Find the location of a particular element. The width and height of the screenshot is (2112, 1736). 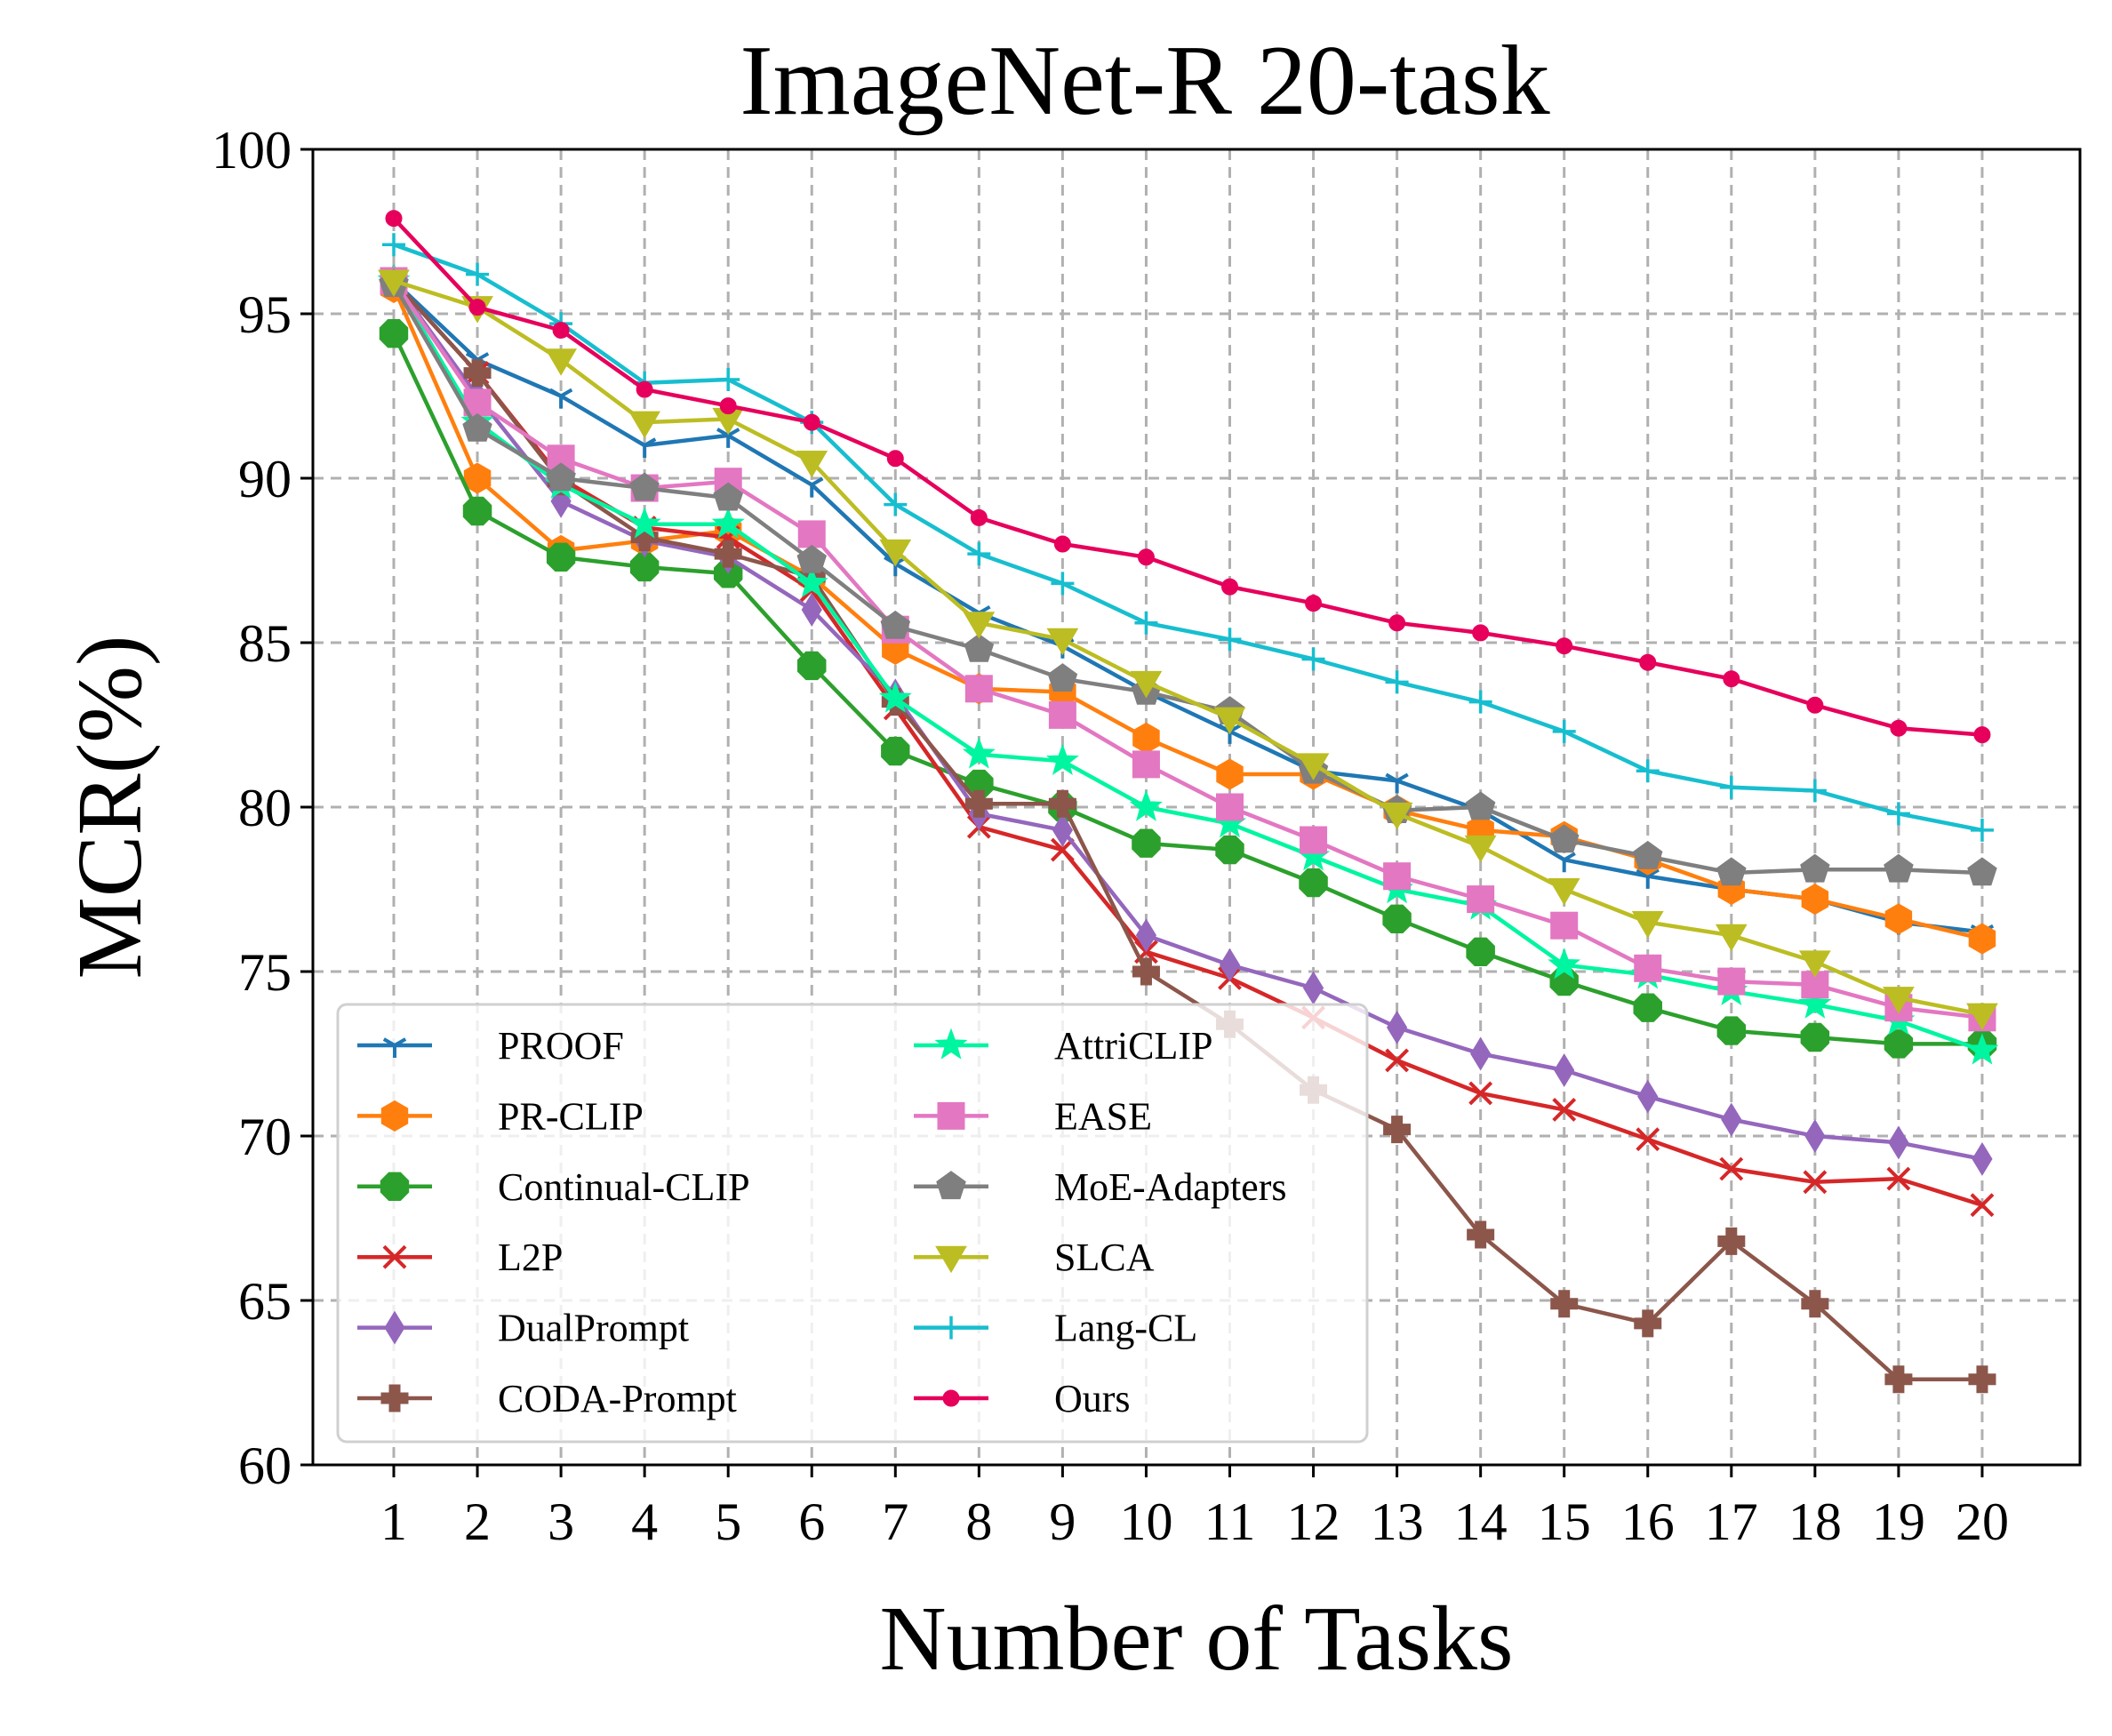

legend-label: Ours is located at coordinates (1092, 1398).